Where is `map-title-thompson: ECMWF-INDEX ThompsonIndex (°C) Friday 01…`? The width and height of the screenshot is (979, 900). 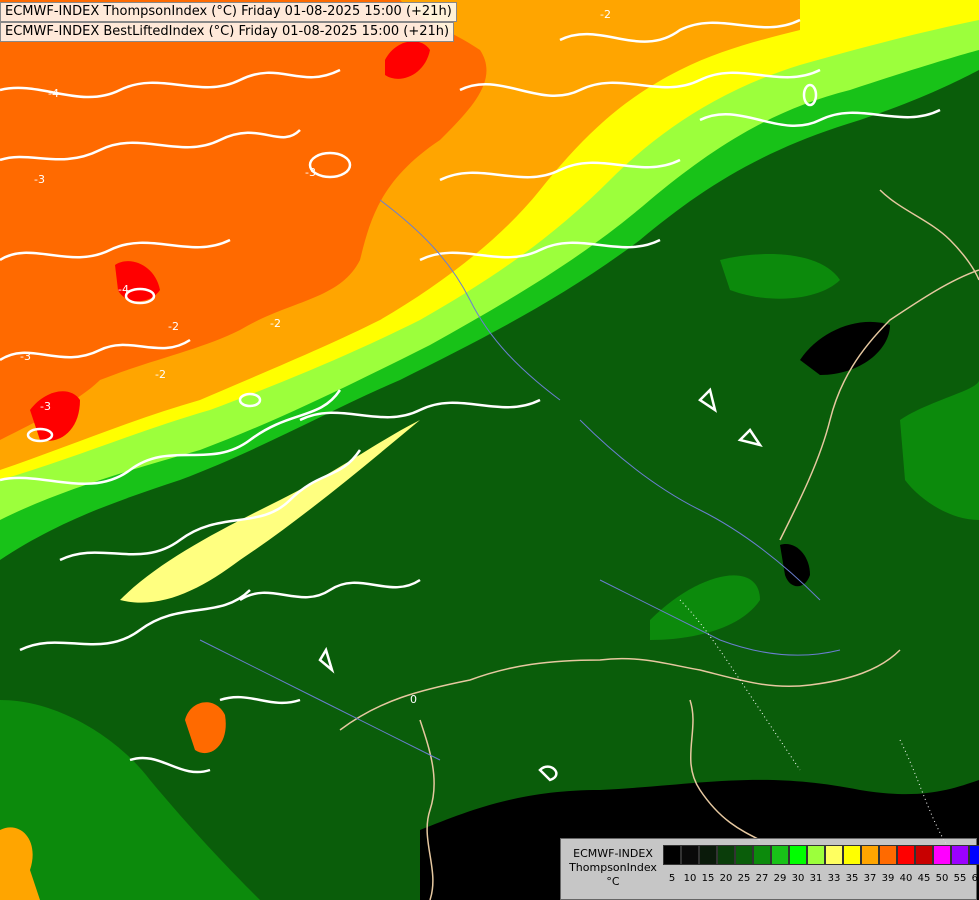 map-title-thompson: ECMWF-INDEX ThompsonIndex (°C) Friday 01… is located at coordinates (228, 12).